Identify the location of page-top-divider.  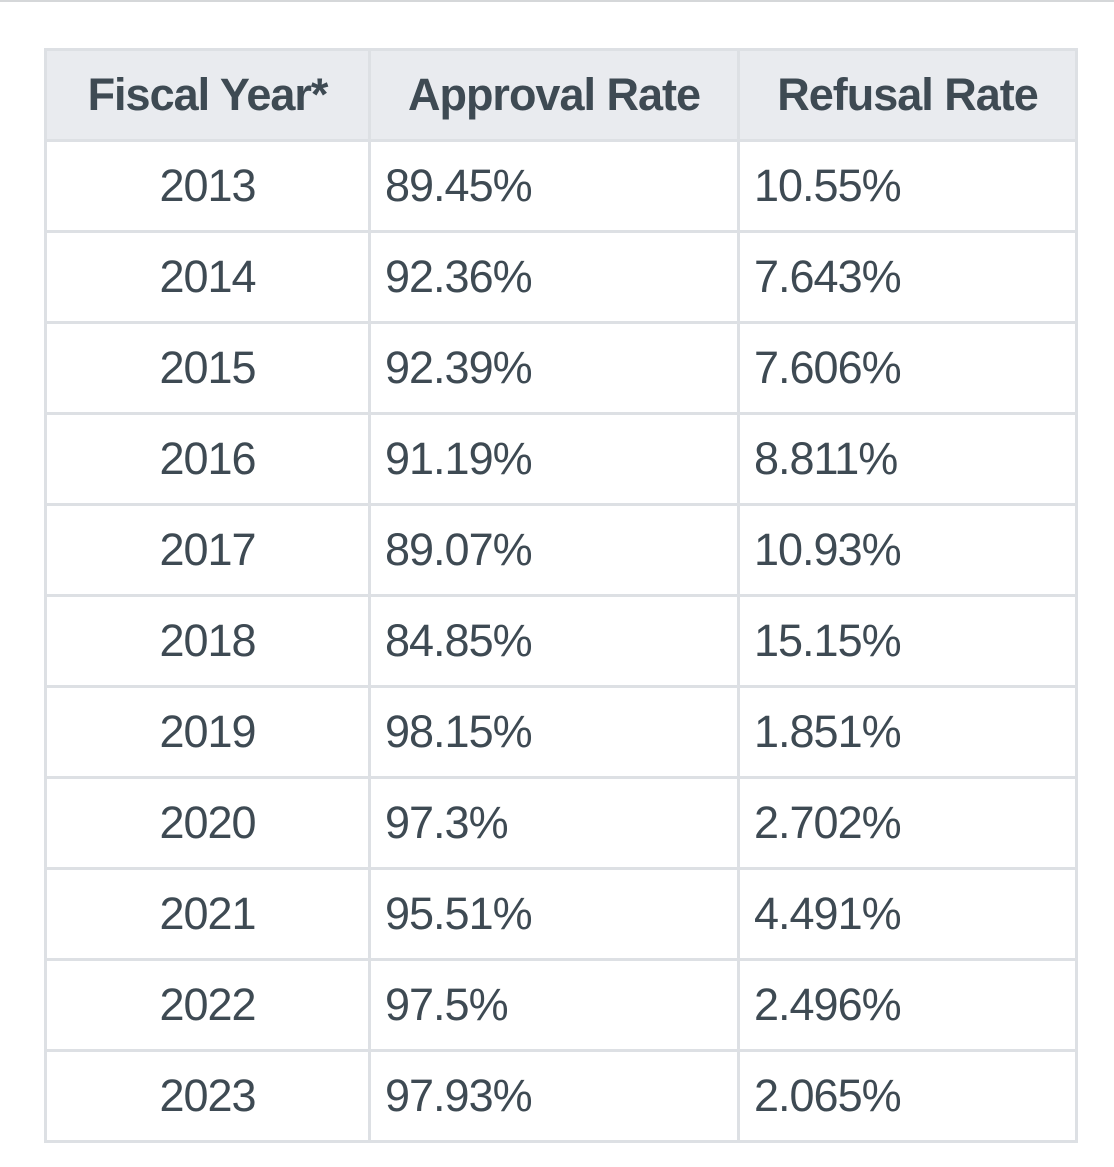
(557, 1).